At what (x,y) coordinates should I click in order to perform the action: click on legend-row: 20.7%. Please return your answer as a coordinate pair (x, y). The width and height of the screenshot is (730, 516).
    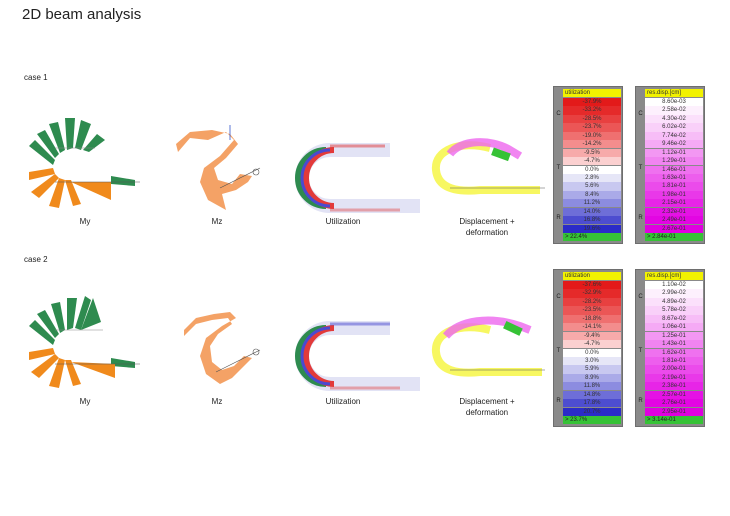
    Looking at the image, I should click on (592, 411).